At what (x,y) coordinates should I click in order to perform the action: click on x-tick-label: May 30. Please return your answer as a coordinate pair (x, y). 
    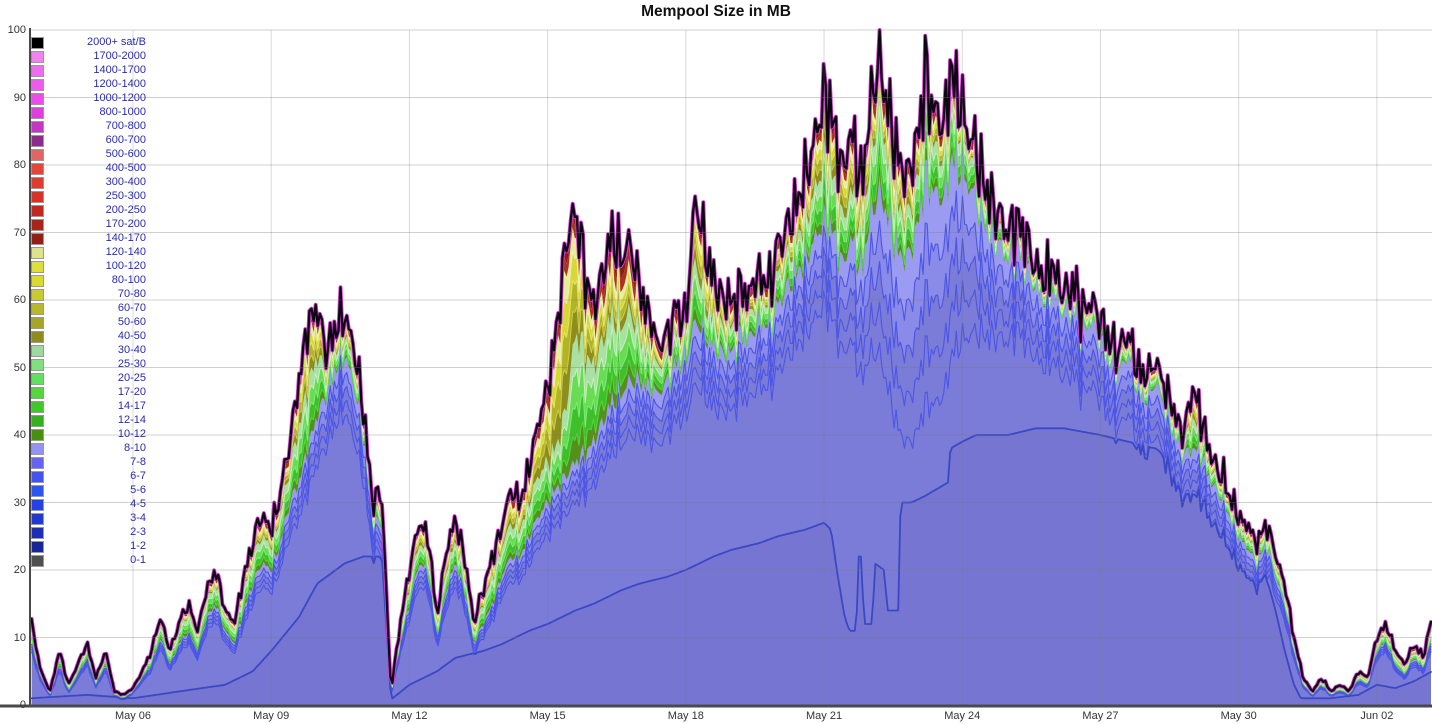
    Looking at the image, I should click on (1238, 716).